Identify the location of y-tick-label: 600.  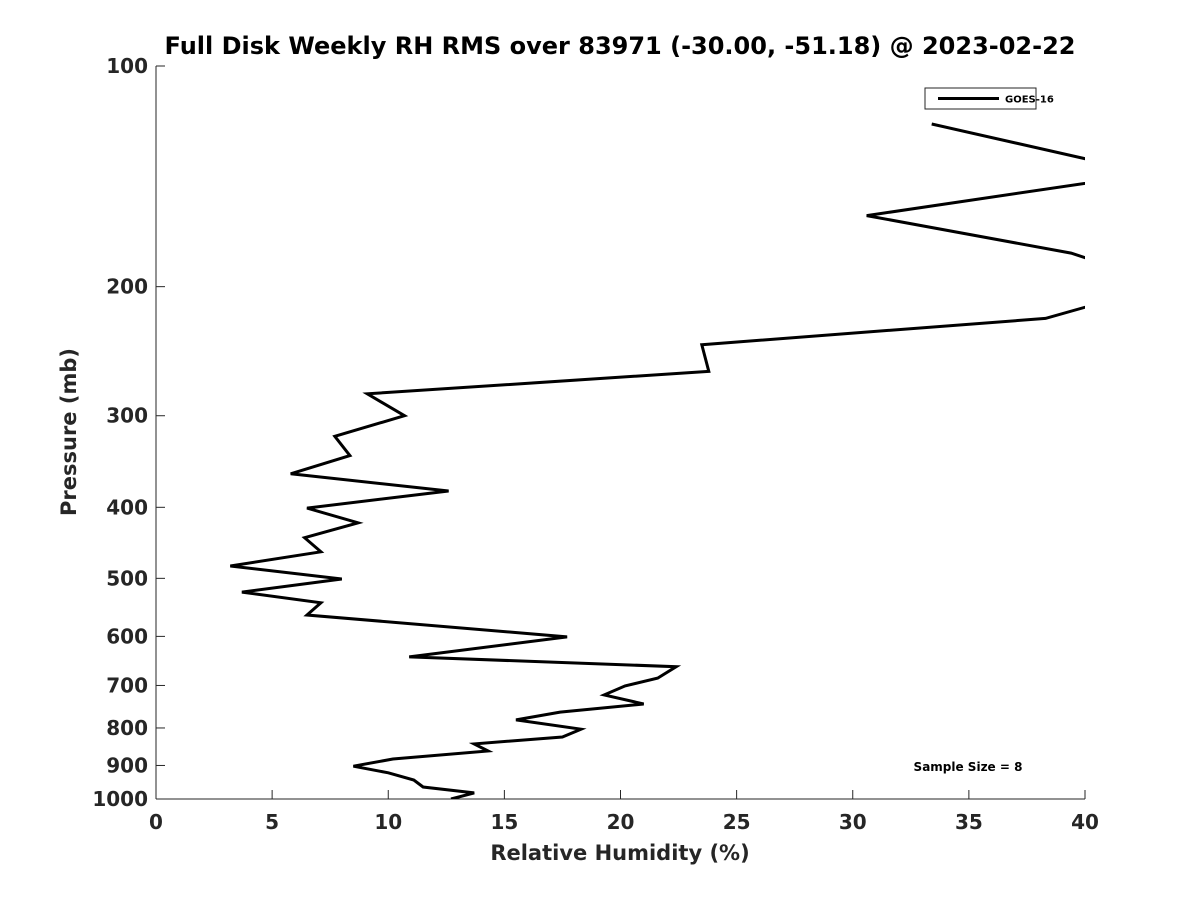
(127, 636).